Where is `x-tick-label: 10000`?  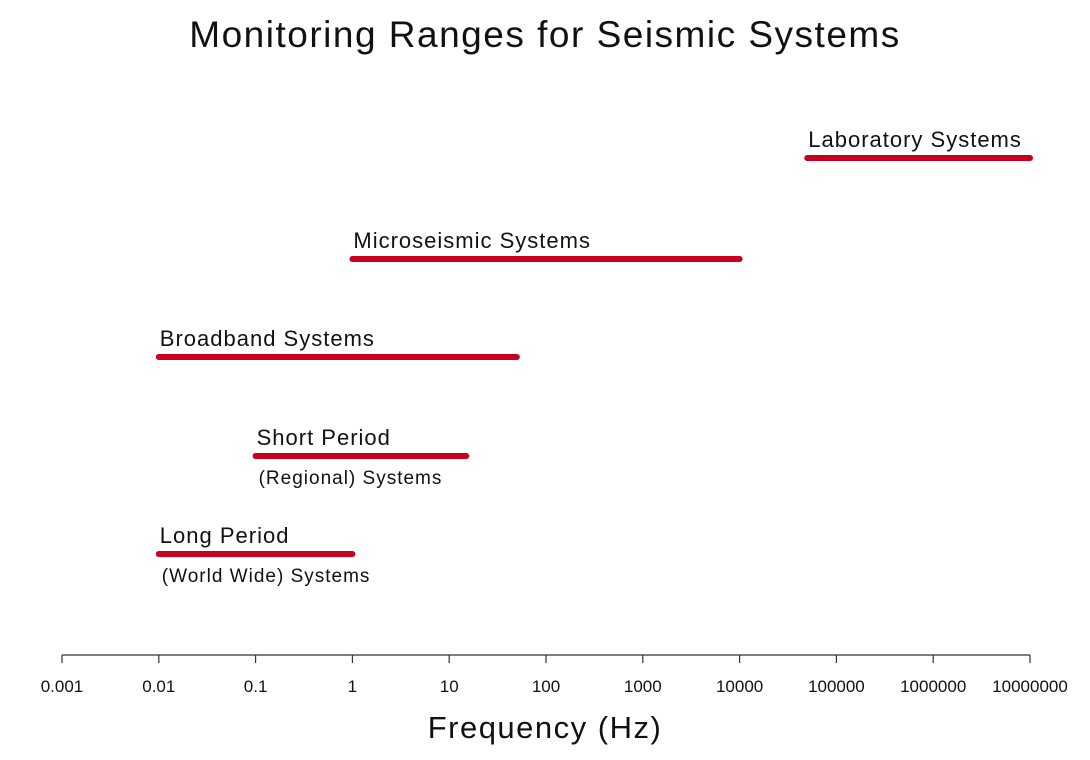 x-tick-label: 10000 is located at coordinates (739, 686).